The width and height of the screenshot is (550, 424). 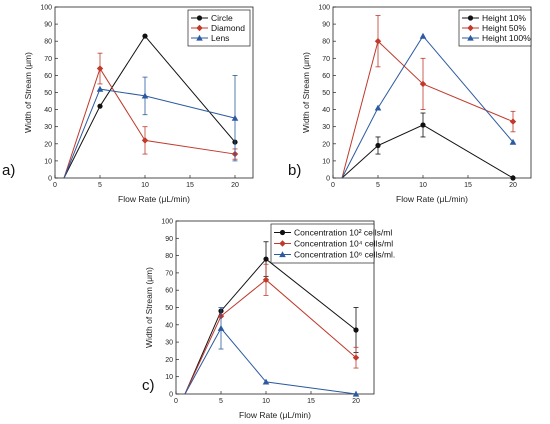 I want to click on legend-label: Circle, so click(x=222, y=18).